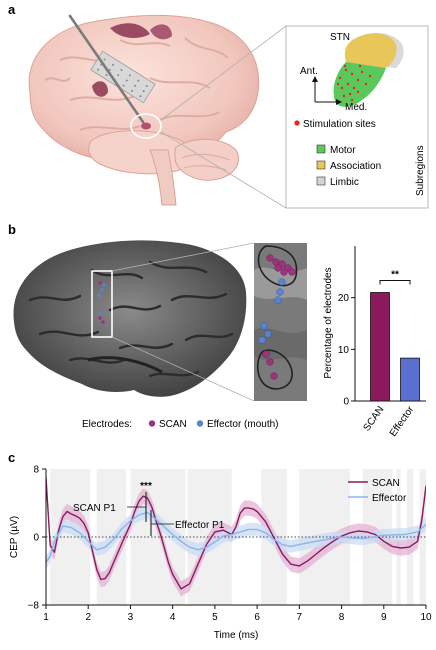 This screenshot has height=650, width=436. I want to click on error-band-effector, so click(236, 537).